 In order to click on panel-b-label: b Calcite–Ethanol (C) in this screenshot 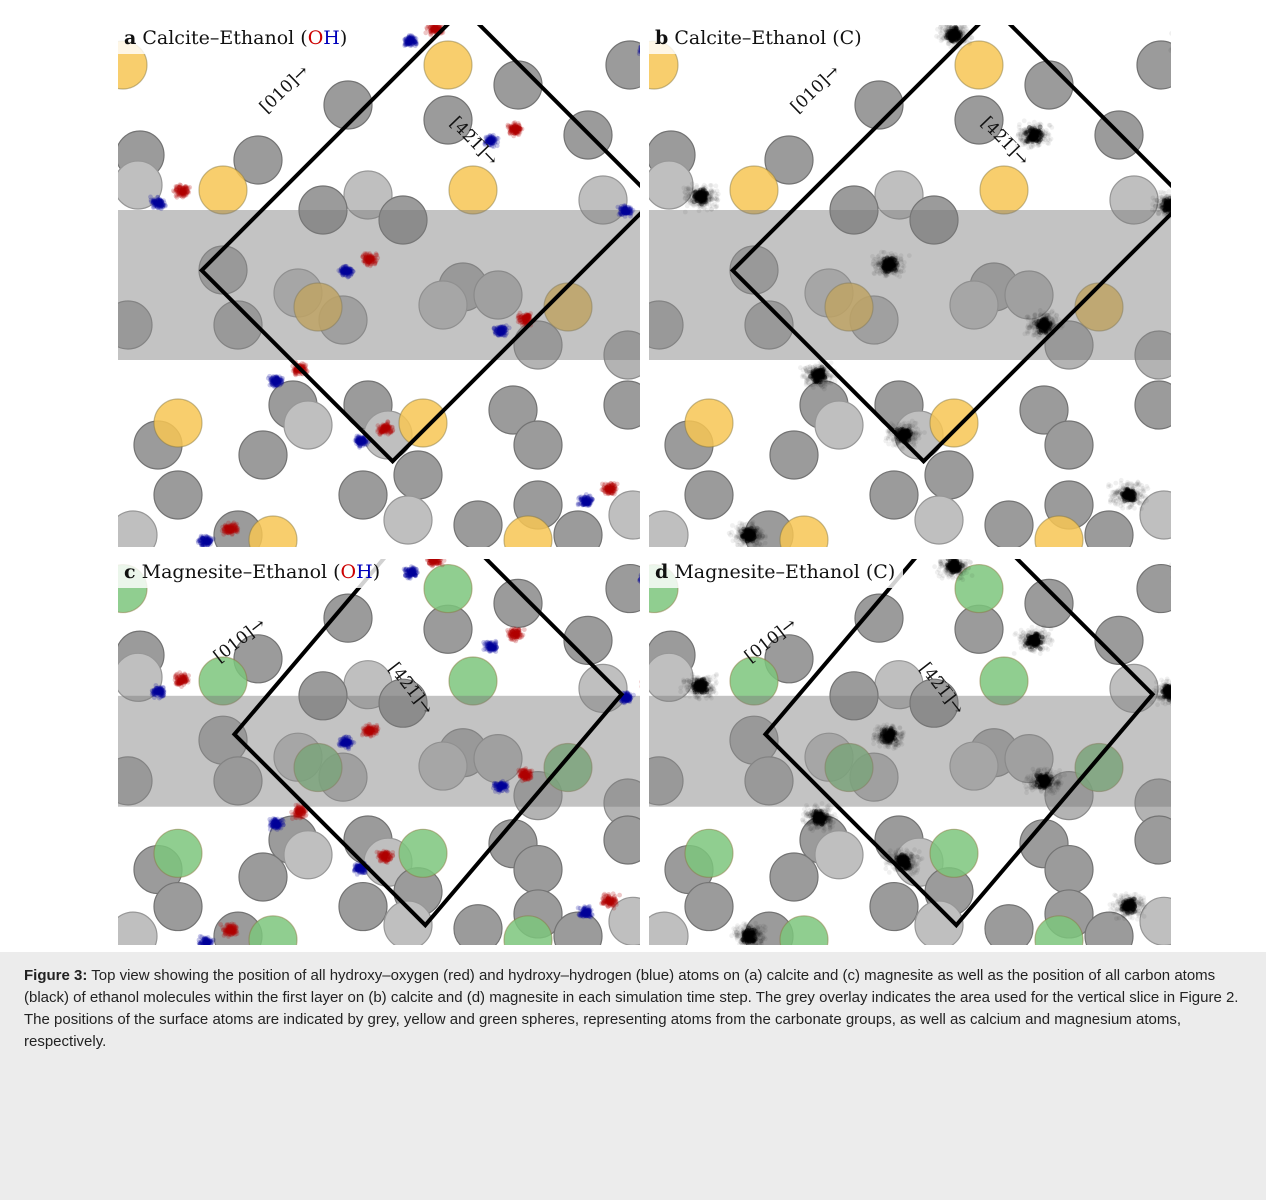, I will do `click(759, 39)`.